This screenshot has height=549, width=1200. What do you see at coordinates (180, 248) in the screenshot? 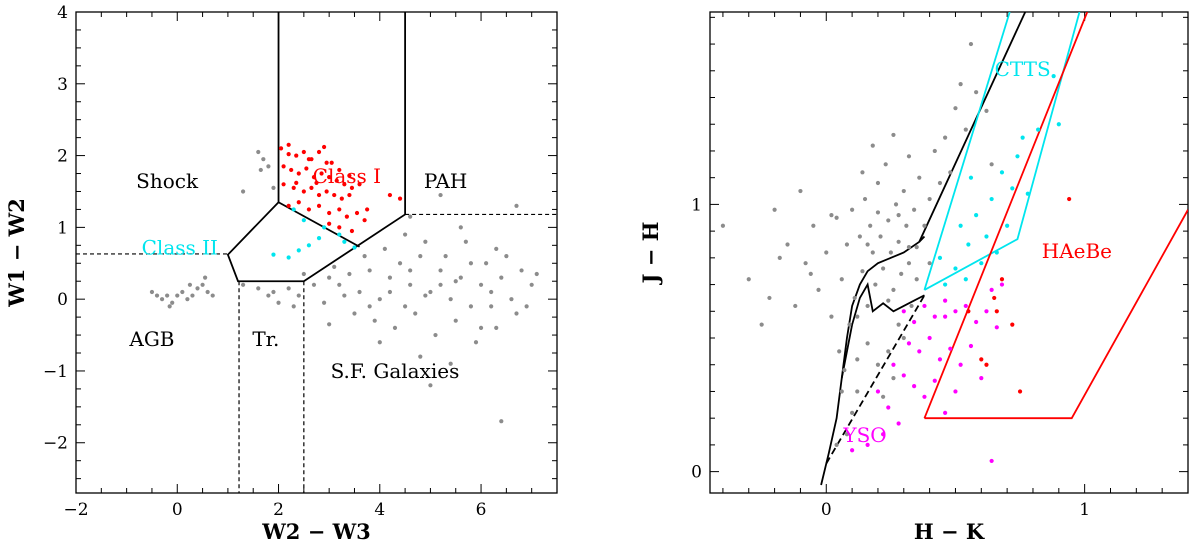
I see `region-label: Class II` at bounding box center [180, 248].